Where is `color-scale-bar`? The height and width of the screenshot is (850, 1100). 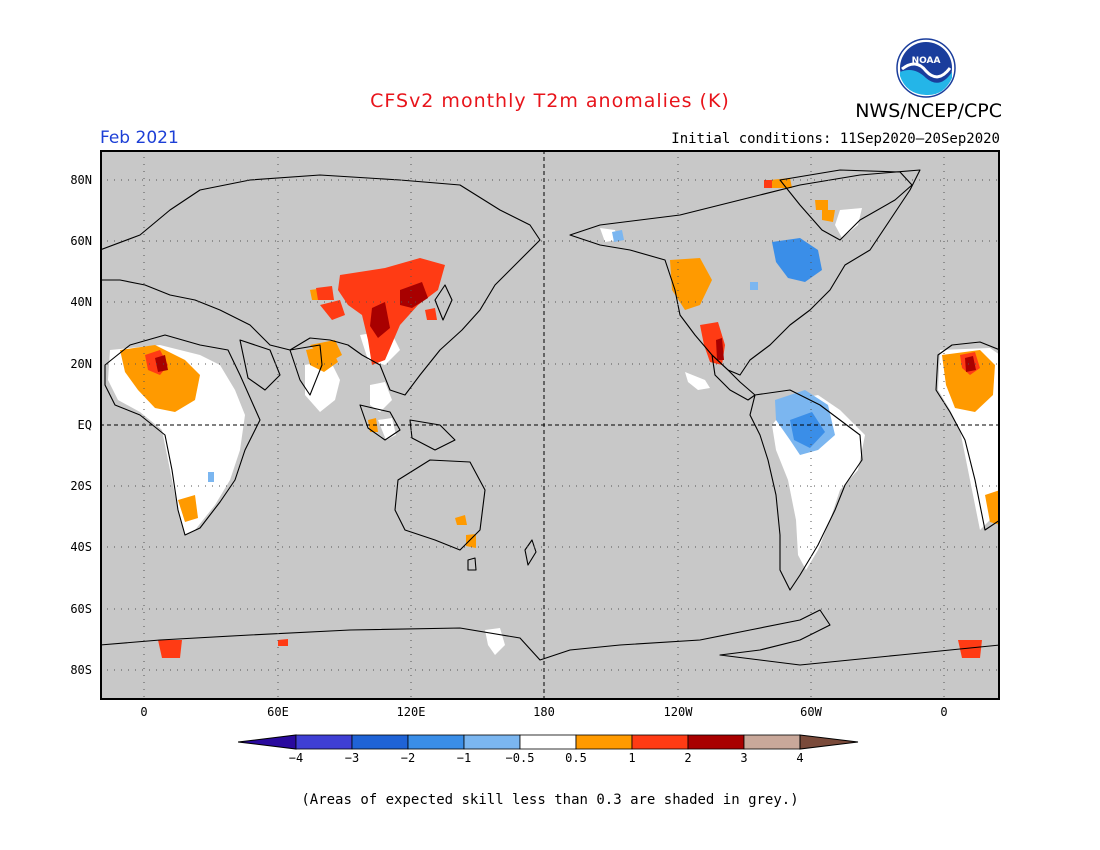
color-scale-bar is located at coordinates (548, 742).